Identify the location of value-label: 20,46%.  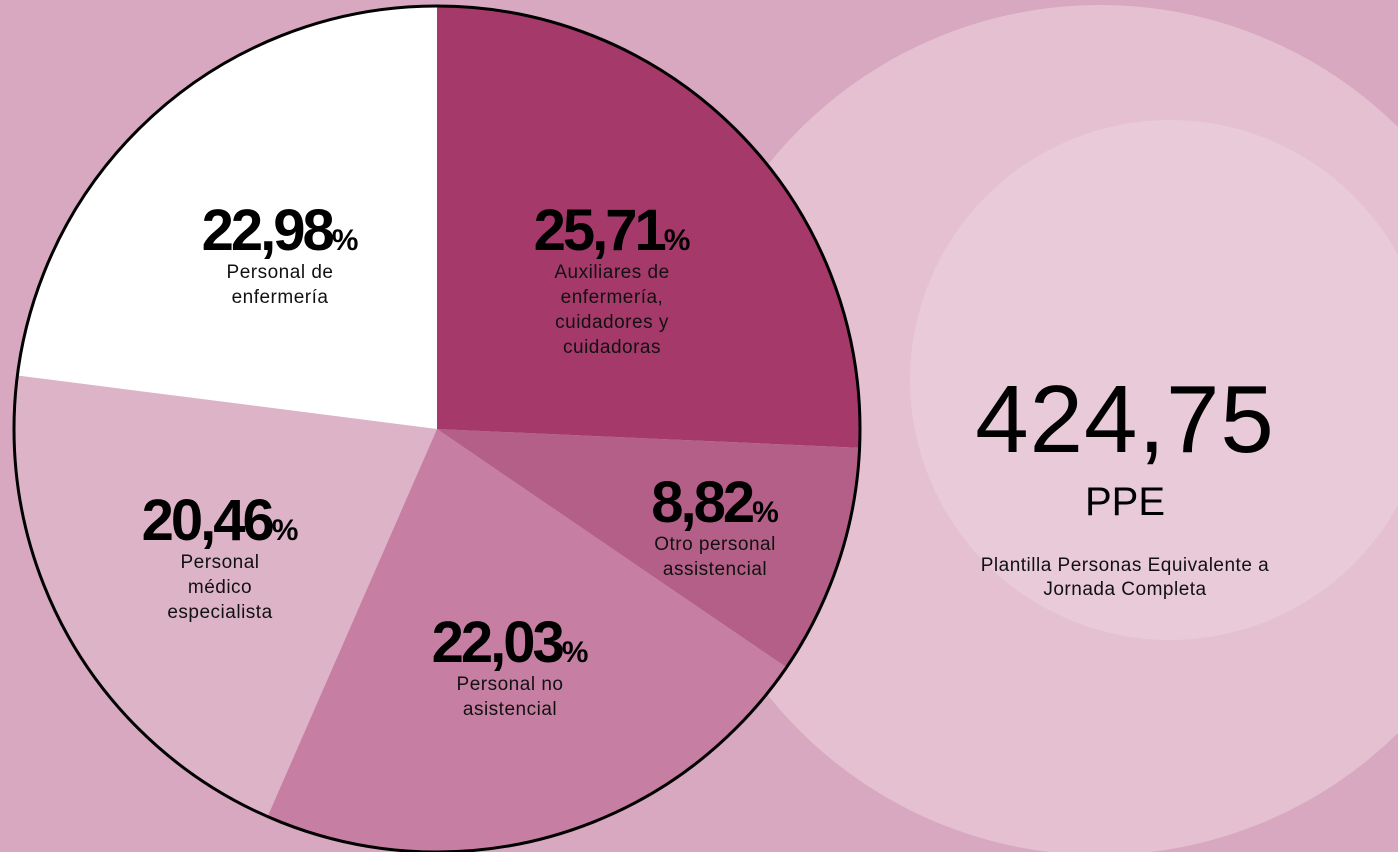
(220, 520).